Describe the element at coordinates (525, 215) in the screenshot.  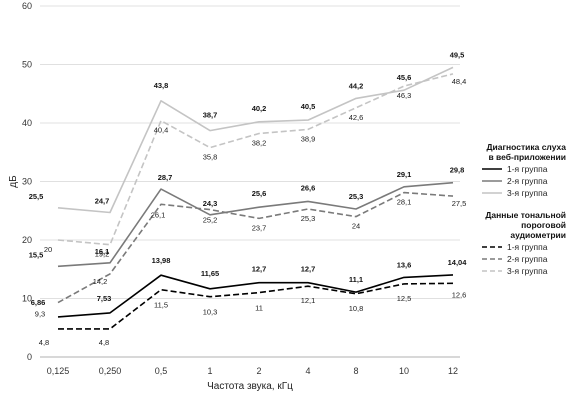
I see `legend-group-title: Данные тональной` at that location.